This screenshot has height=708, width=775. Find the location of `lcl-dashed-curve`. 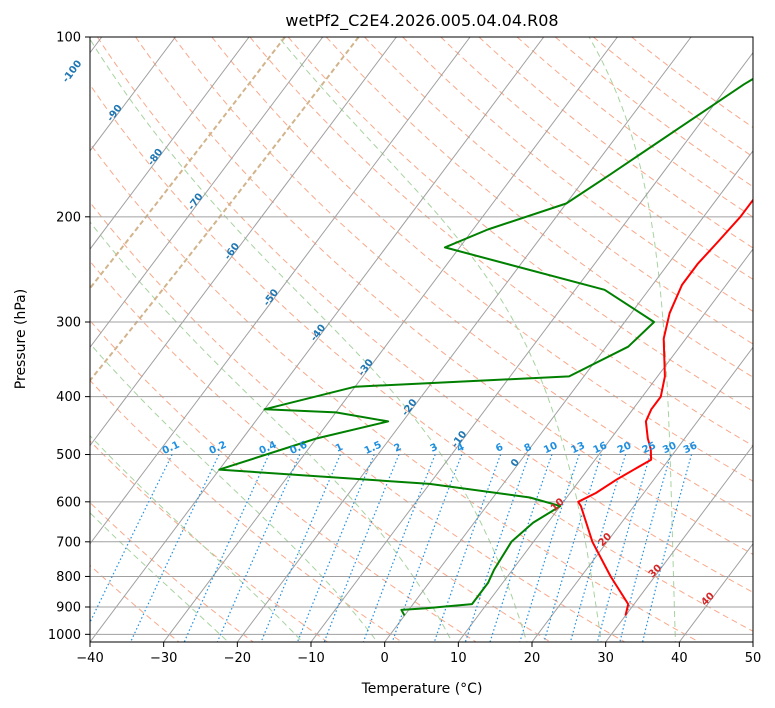

lcl-dashed-curve is located at coordinates (188, 163).